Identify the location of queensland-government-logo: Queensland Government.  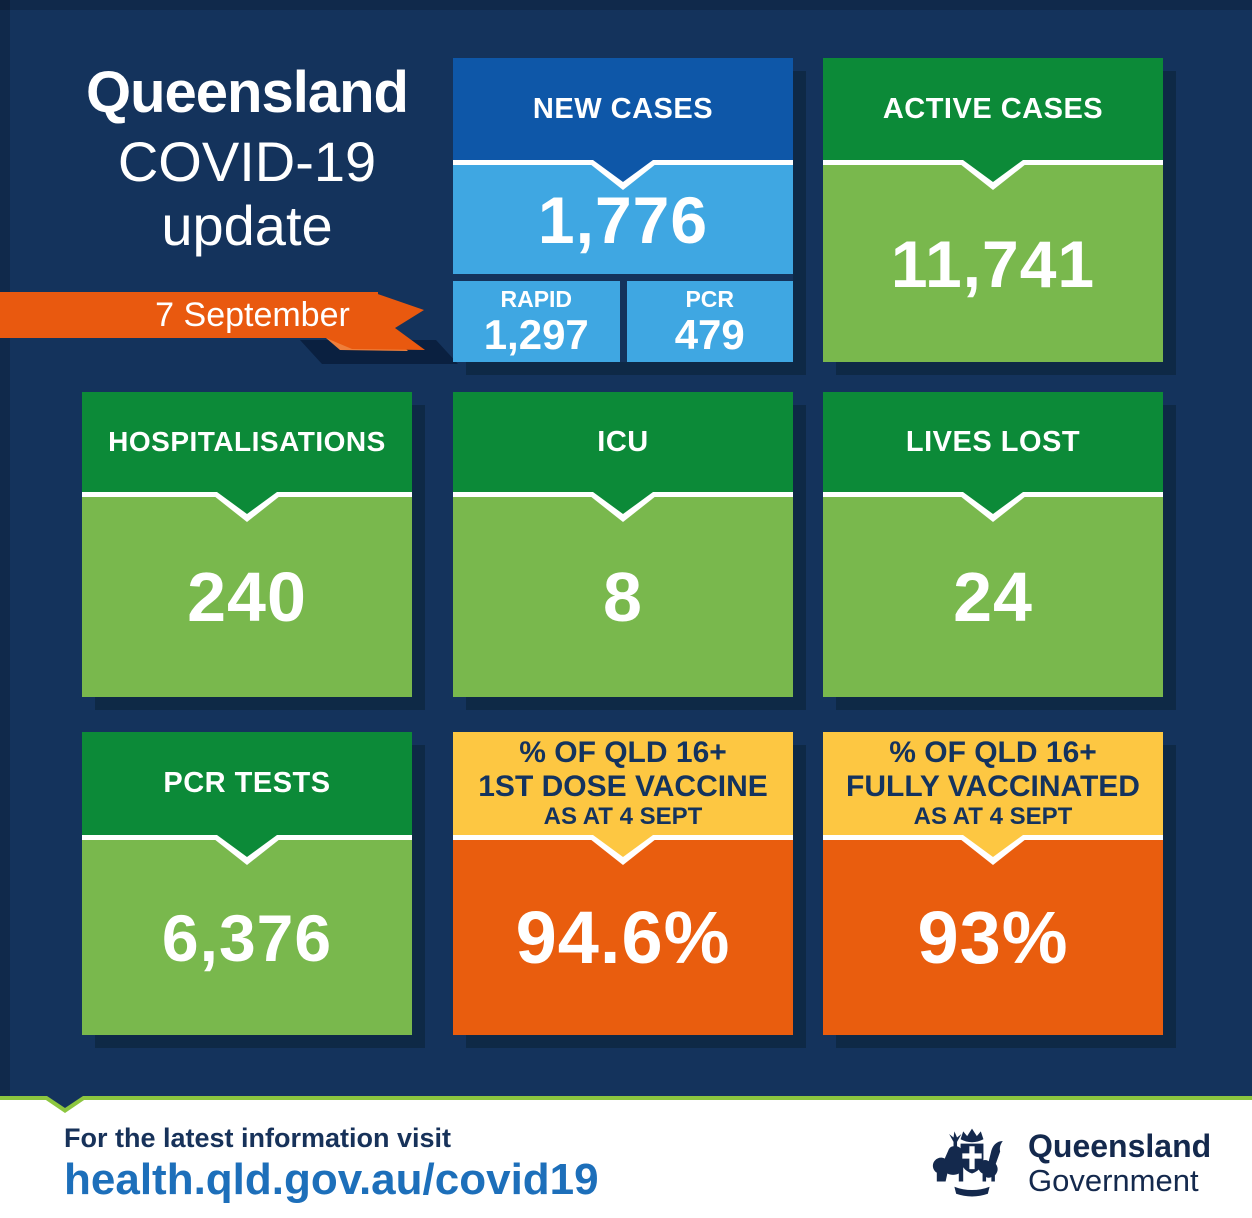
(1069, 1163).